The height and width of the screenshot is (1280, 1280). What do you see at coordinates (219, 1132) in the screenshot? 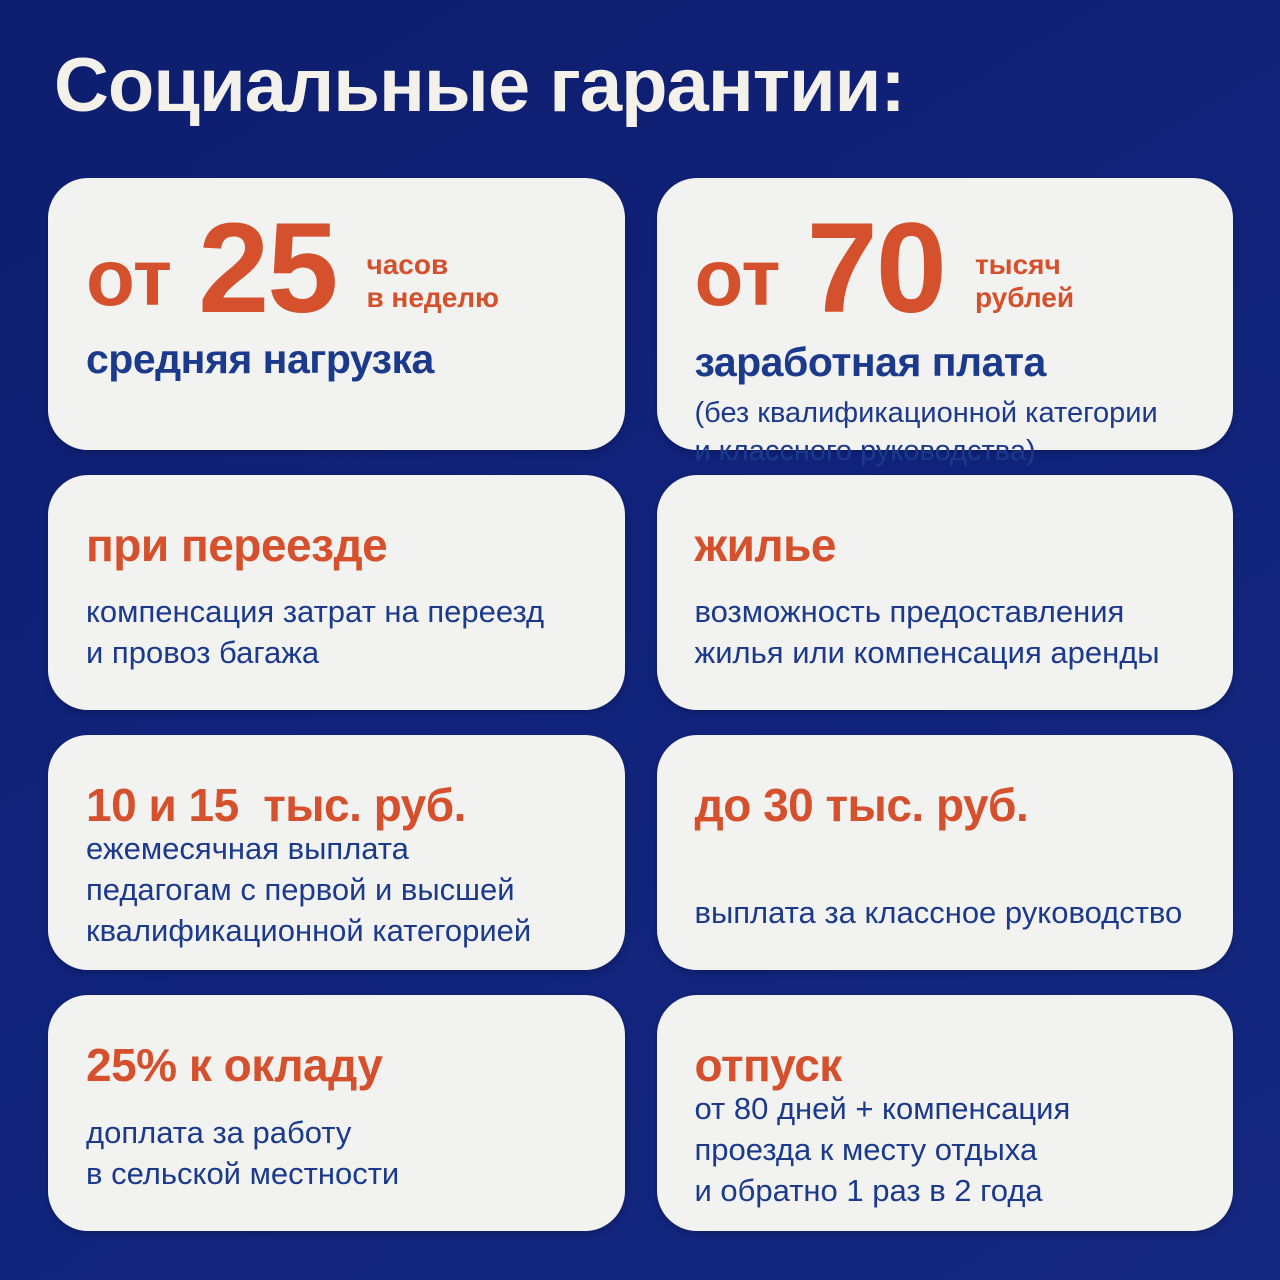
I see `card-body-line: доплата за работу` at bounding box center [219, 1132].